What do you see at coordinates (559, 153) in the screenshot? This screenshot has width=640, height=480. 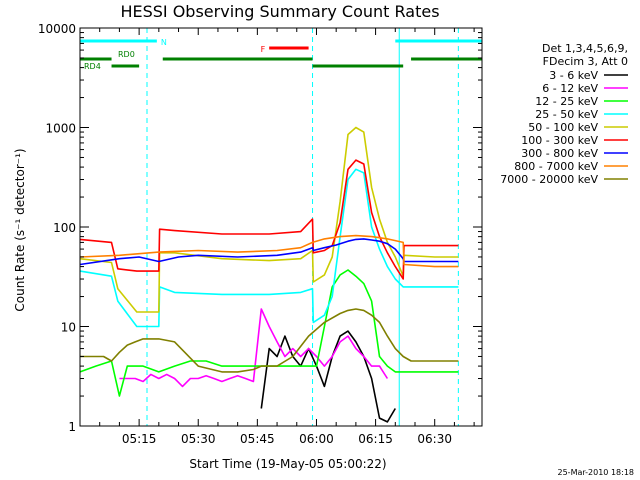 I see `legend-label: 300 - 800 keV` at bounding box center [559, 153].